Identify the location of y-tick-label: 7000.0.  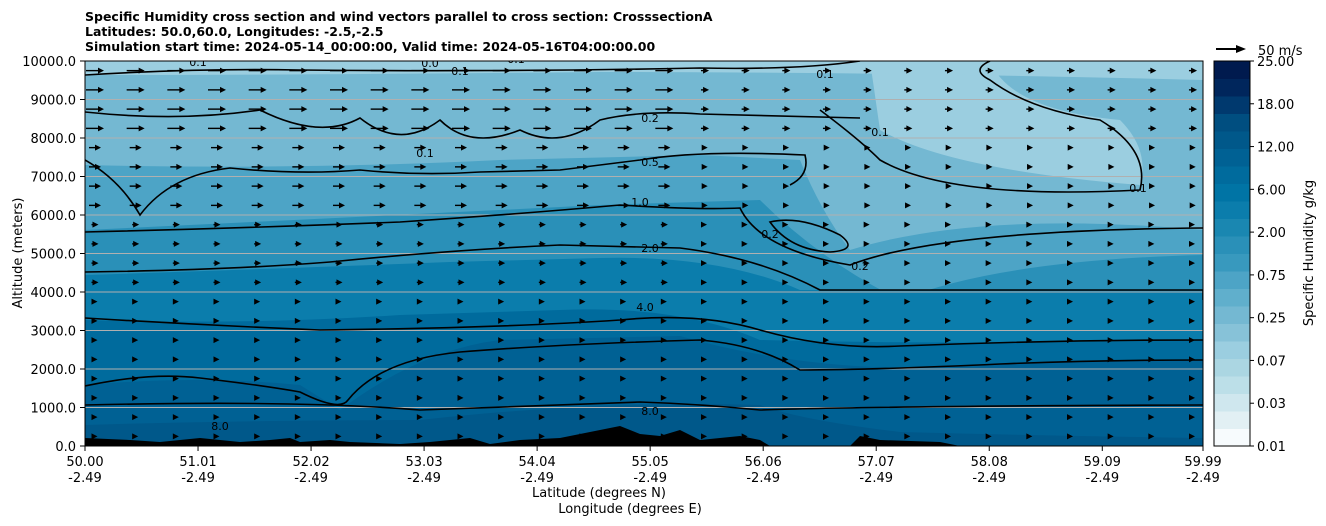
(54, 178).